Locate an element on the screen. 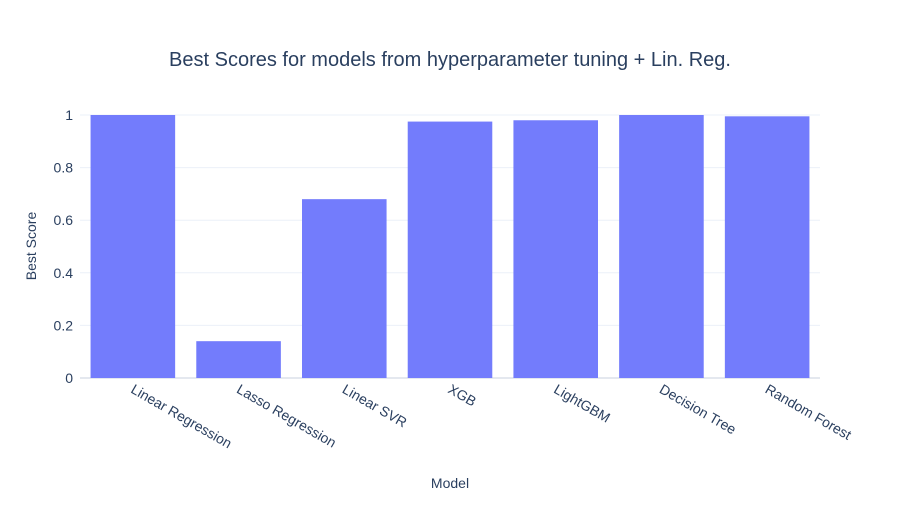 This screenshot has width=900, height=505. x-tick-label: Random Forest is located at coordinates (809, 412).